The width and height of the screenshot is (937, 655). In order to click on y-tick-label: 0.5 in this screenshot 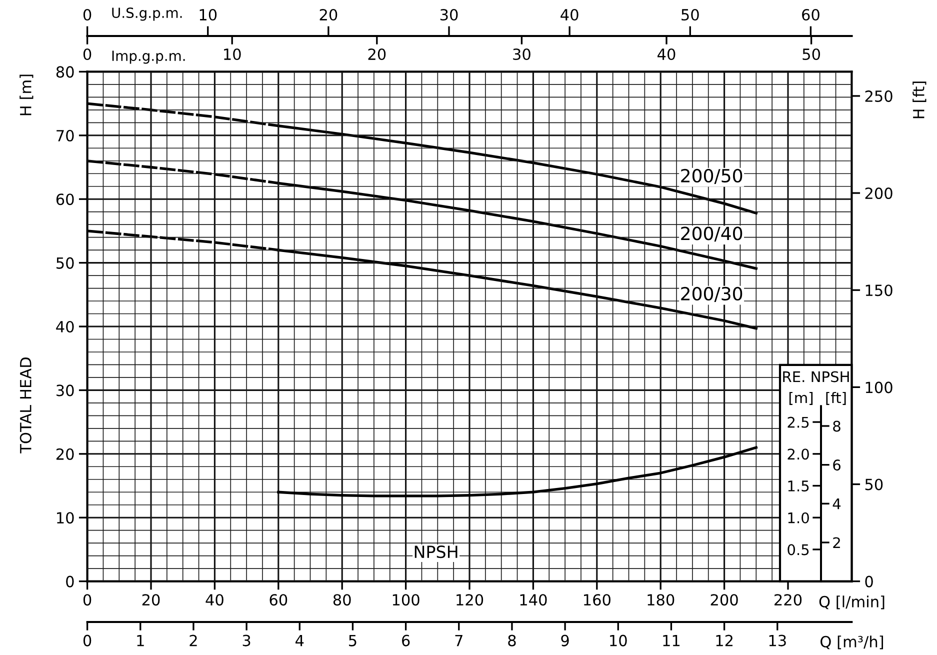, I will do `click(798, 550)`.